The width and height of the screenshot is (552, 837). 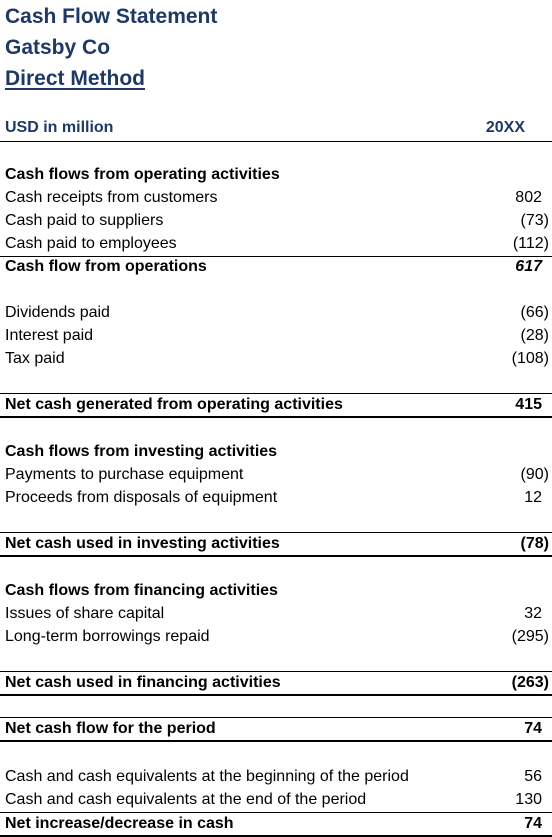 I want to click on units-label: USD in million, so click(x=59, y=127).